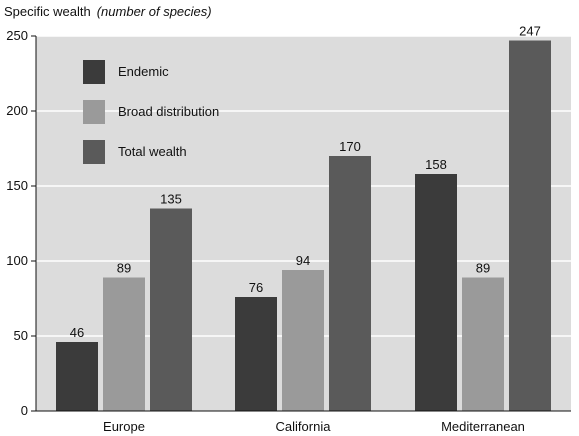 The image size is (579, 436). What do you see at coordinates (303, 260) in the screenshot?
I see `data-label: 94` at bounding box center [303, 260].